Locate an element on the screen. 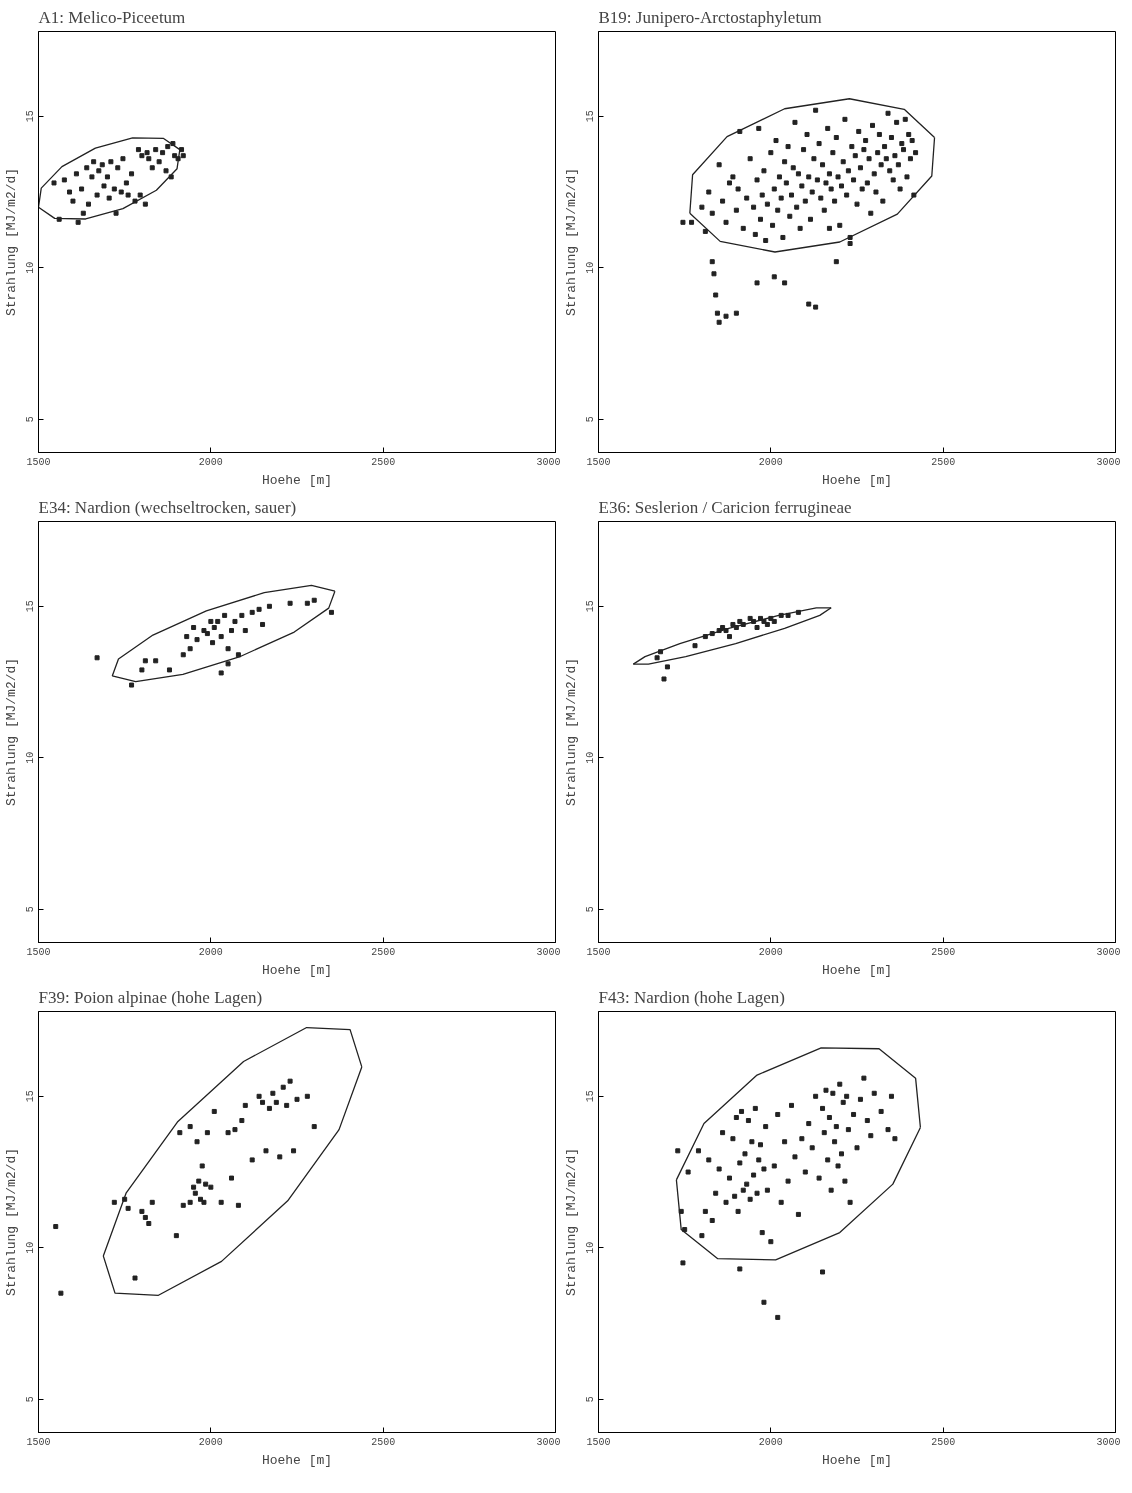 This screenshot has height=1493, width=1132. chart-title: E36: Seslerion / Caricion ferrugineae is located at coordinates (725, 507).